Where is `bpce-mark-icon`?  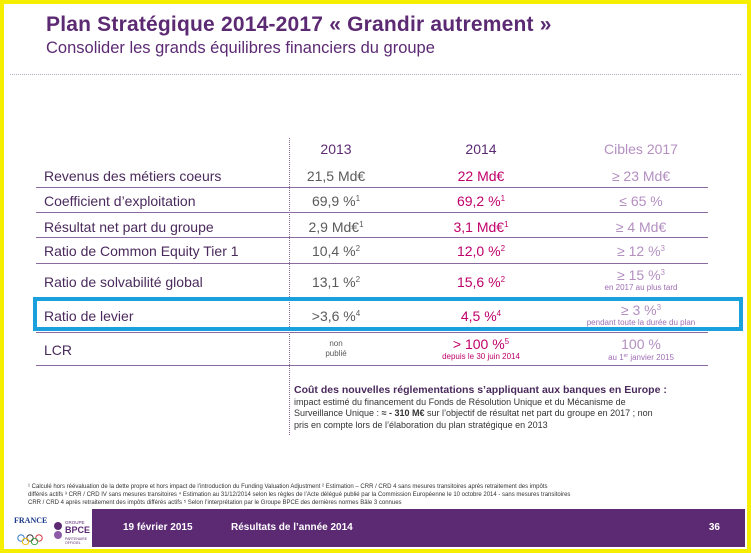 bpce-mark-icon is located at coordinates (58, 530).